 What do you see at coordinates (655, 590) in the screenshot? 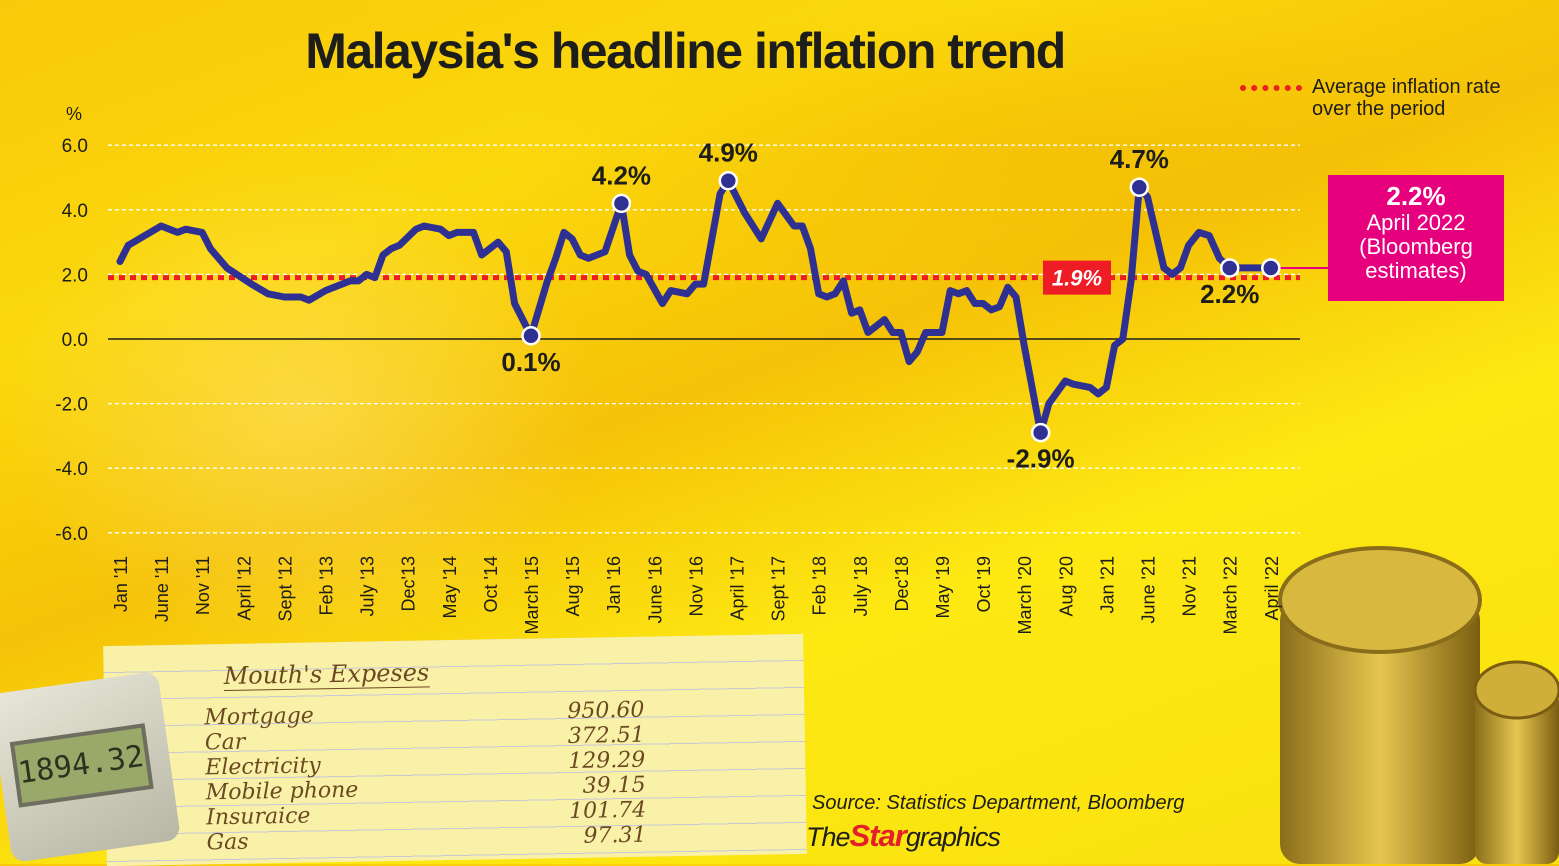
I see `x-tick-label: June '16` at bounding box center [655, 590].